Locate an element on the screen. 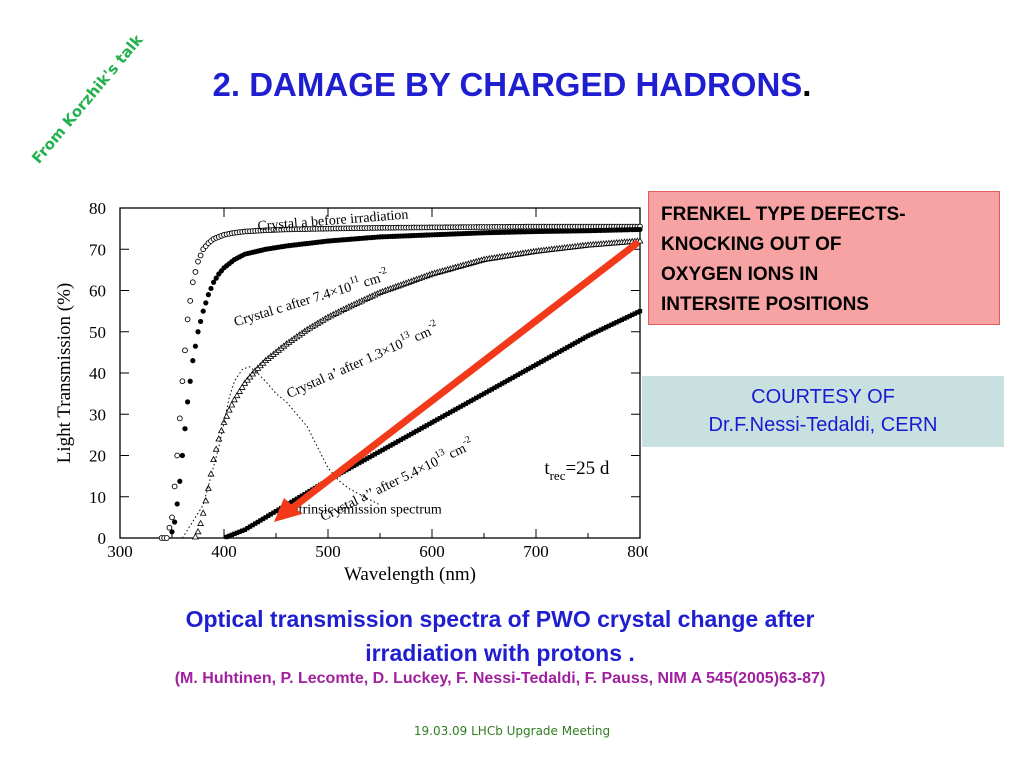  series-label-part: 13 is located at coordinates (440, 454).